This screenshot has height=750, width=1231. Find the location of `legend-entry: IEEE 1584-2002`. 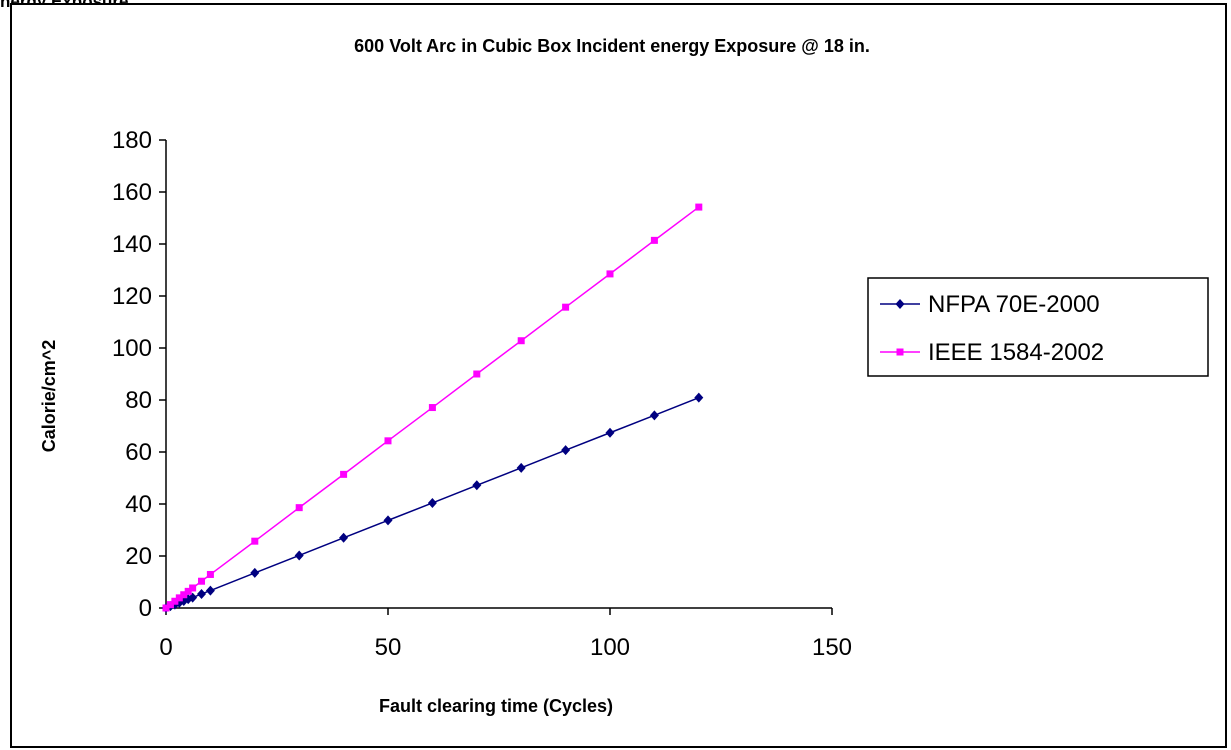

legend-entry: IEEE 1584-2002 is located at coordinates (992, 352).